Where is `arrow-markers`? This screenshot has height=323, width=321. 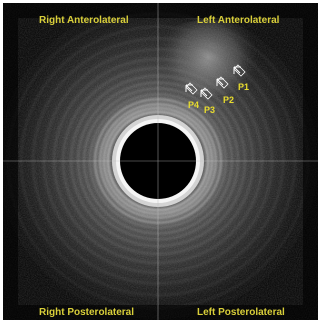 arrow-markers is located at coordinates (215, 82).